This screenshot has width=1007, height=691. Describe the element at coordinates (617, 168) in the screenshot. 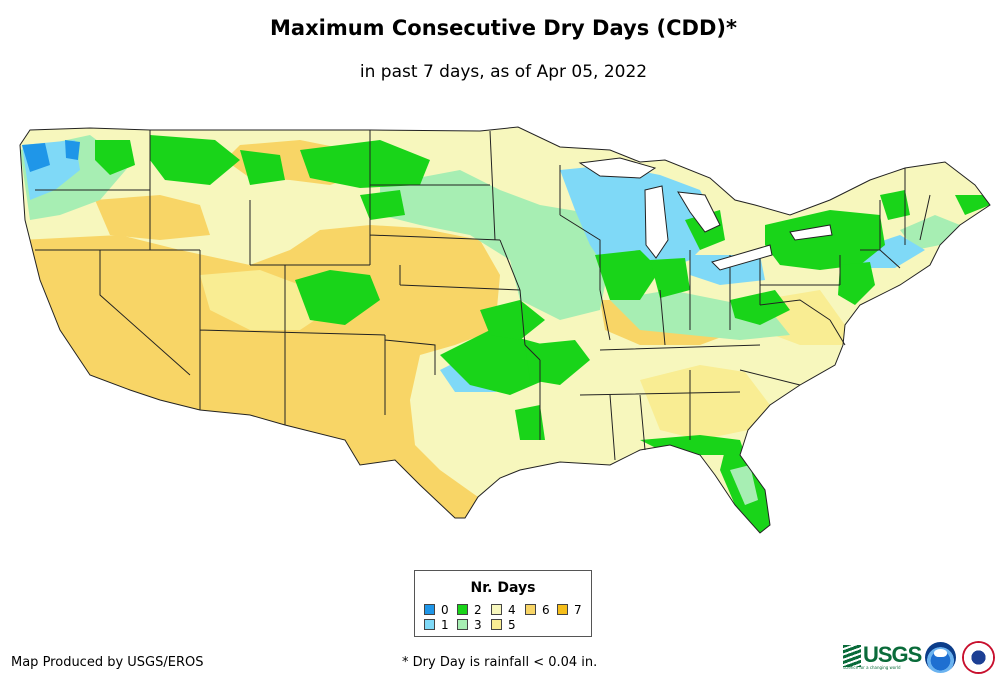

I see `lake-superior` at that location.